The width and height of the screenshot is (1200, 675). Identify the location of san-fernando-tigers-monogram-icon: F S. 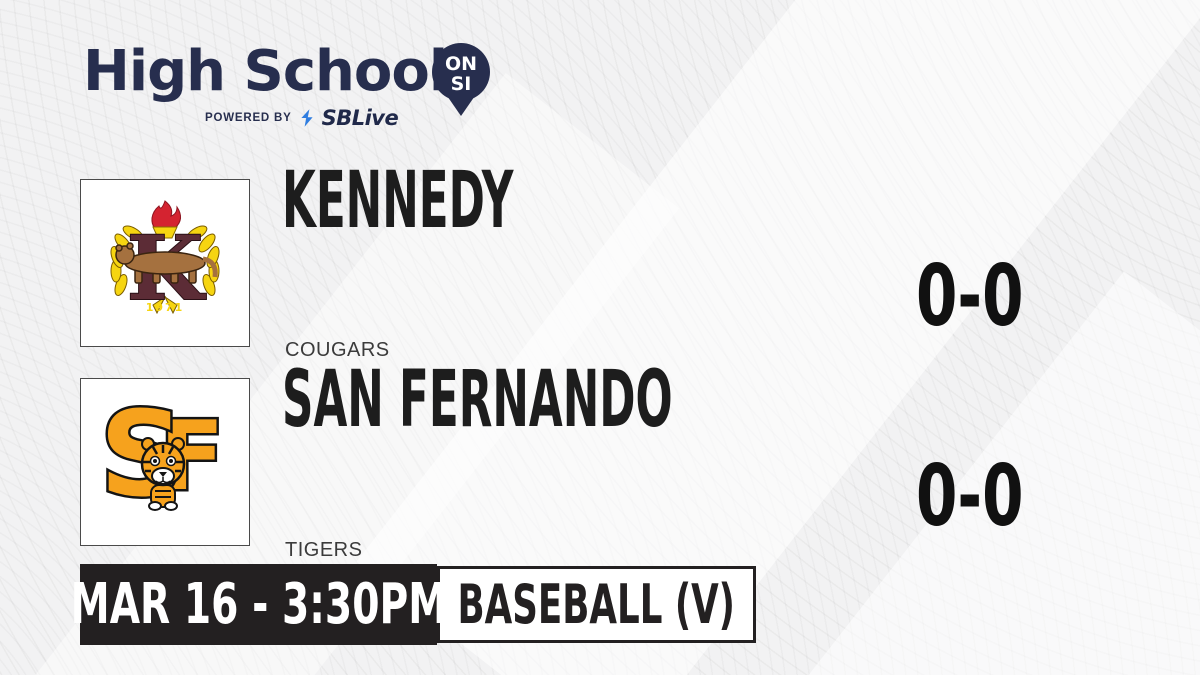
(162, 459).